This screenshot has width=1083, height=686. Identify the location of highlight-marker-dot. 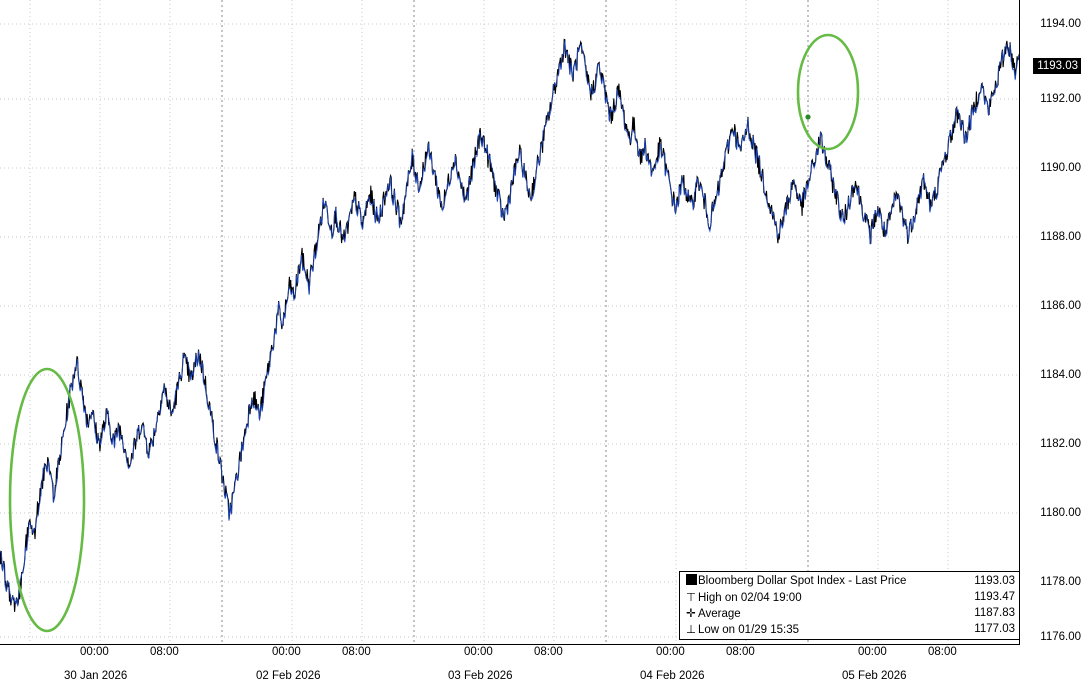
(808, 117).